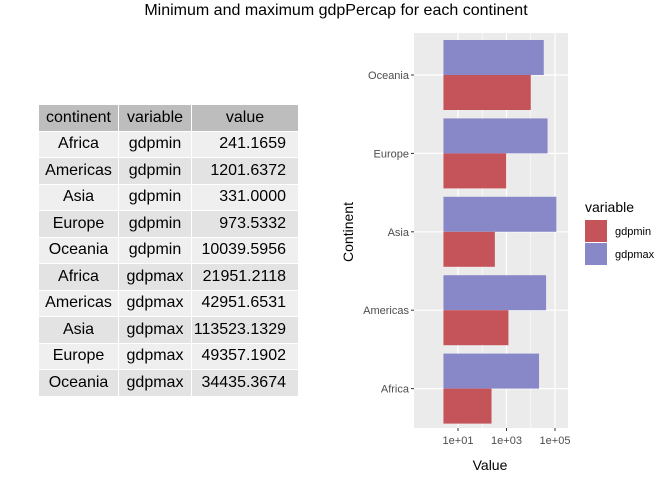  I want to click on y-tick-label: Africa, so click(395, 390).